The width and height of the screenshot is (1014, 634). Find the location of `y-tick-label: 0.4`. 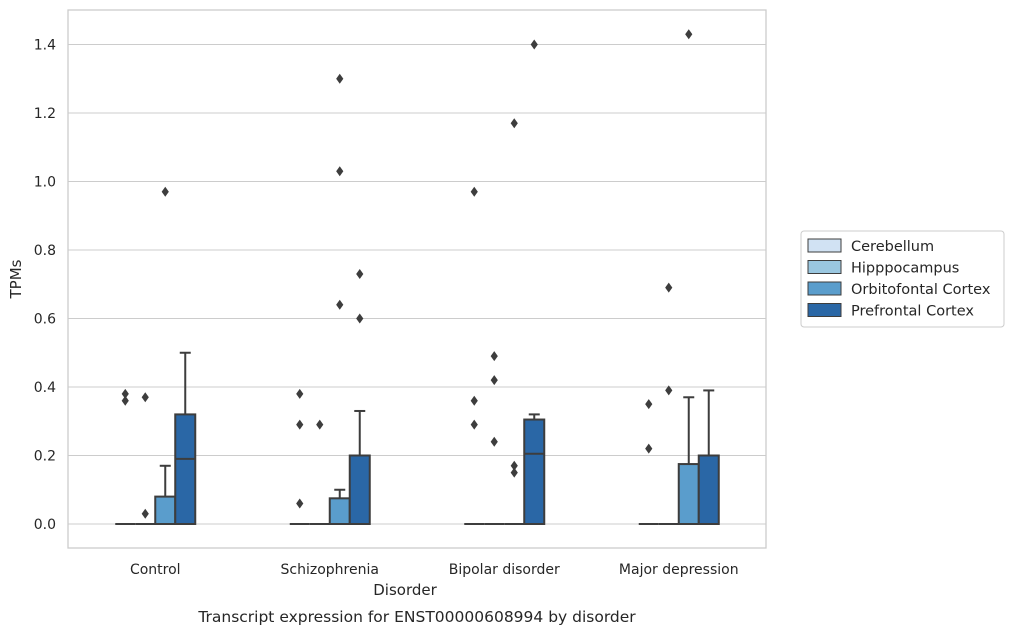

y-tick-label: 0.4 is located at coordinates (45, 388).